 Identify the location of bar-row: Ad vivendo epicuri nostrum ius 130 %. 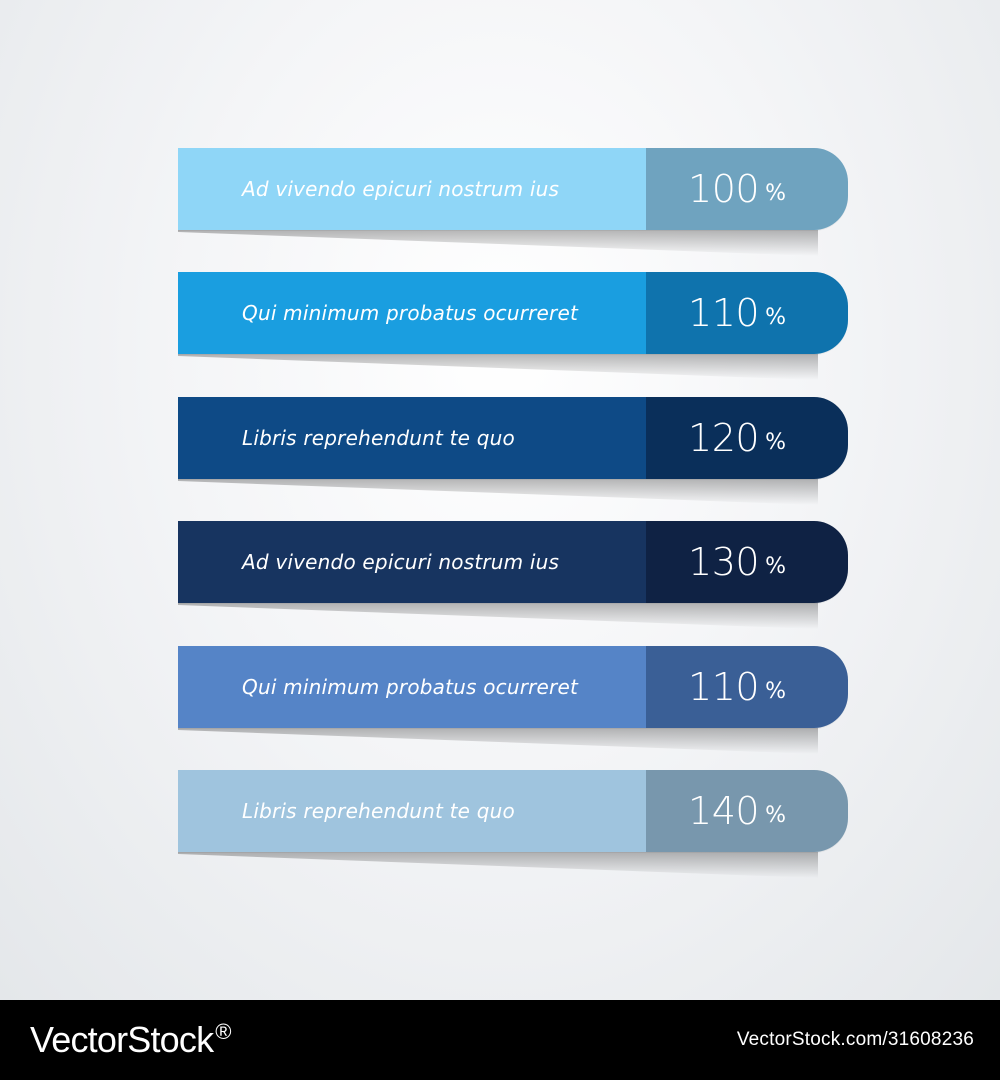
(513, 575).